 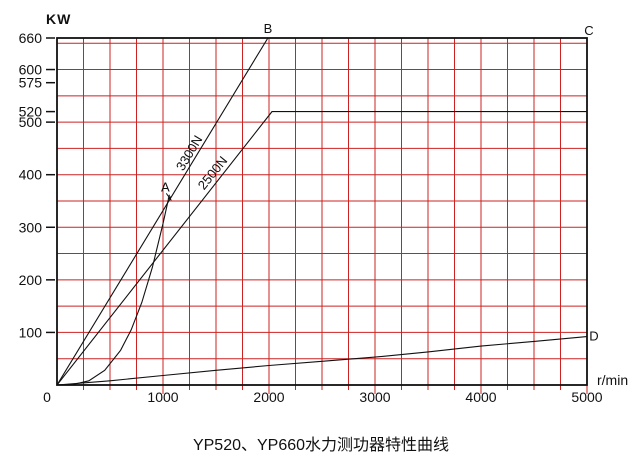 What do you see at coordinates (31, 280) in the screenshot?
I see `y-axis-tick-label: 200` at bounding box center [31, 280].